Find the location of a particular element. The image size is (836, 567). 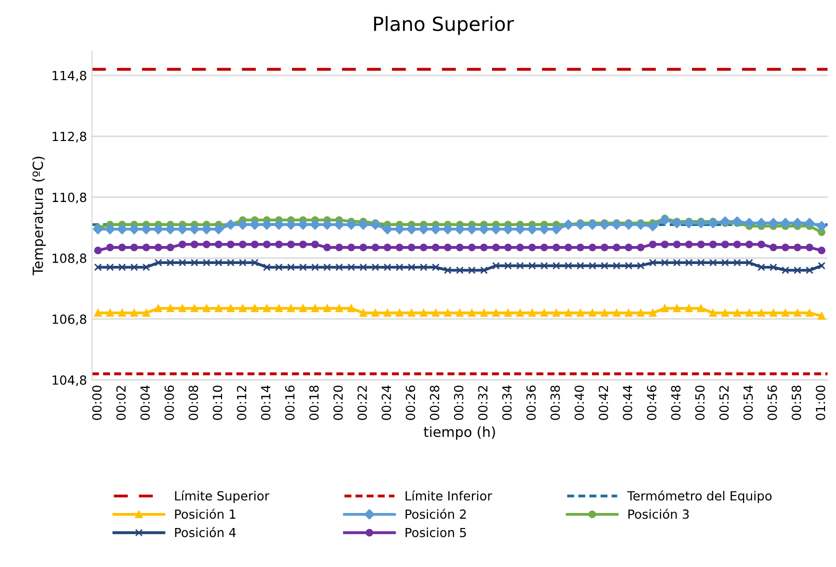

y-axis-title: Temperatura (ºC) is located at coordinates (39, 216).